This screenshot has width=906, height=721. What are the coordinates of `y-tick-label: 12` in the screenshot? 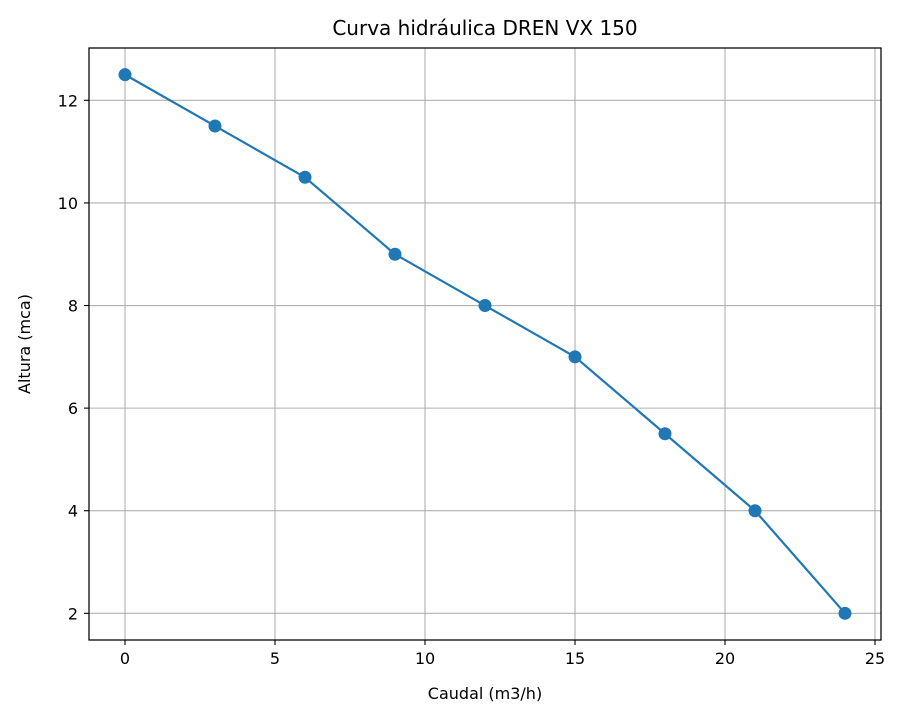 It's located at (68, 100).